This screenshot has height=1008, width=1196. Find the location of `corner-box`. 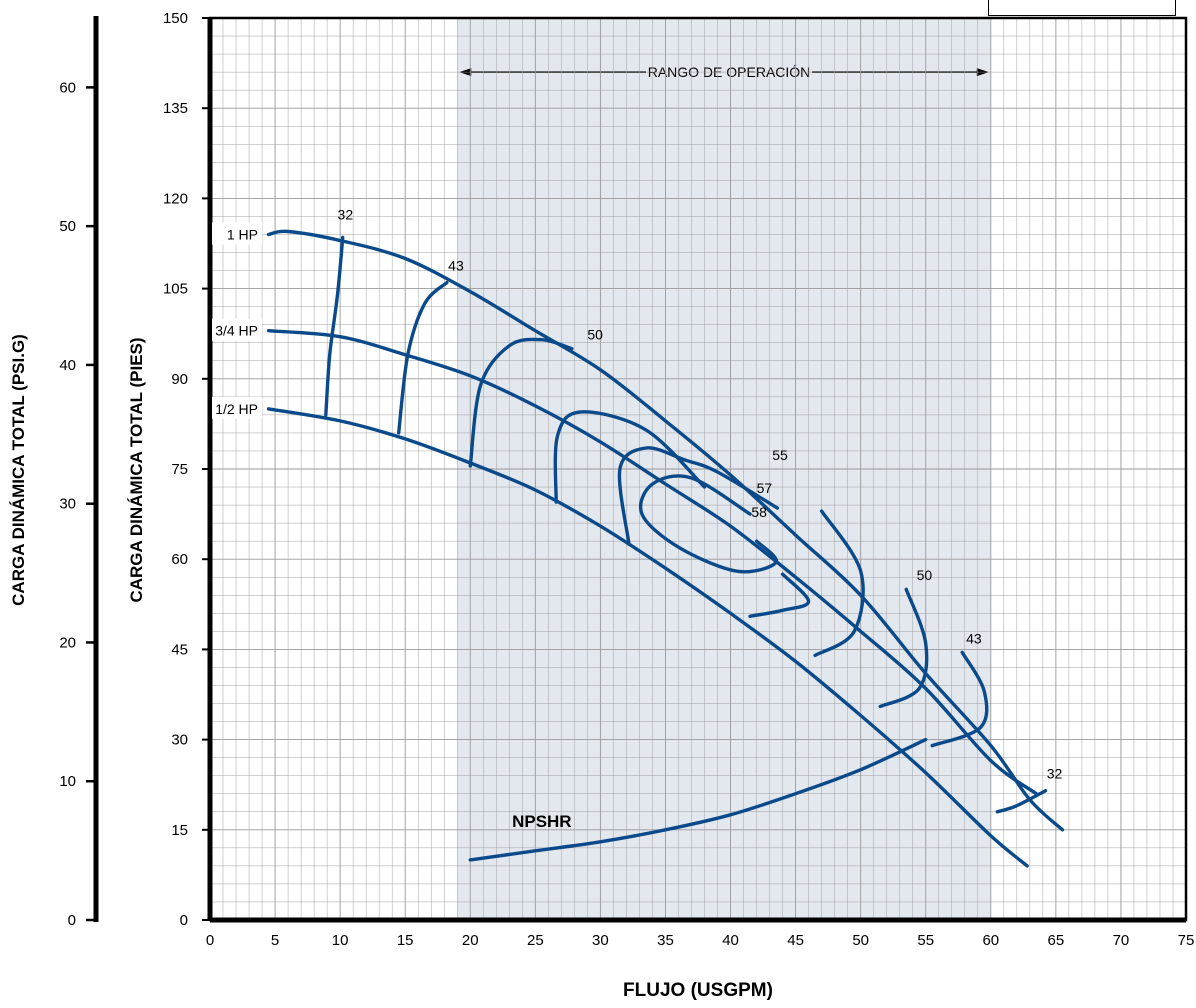

corner-box is located at coordinates (1082, 8).